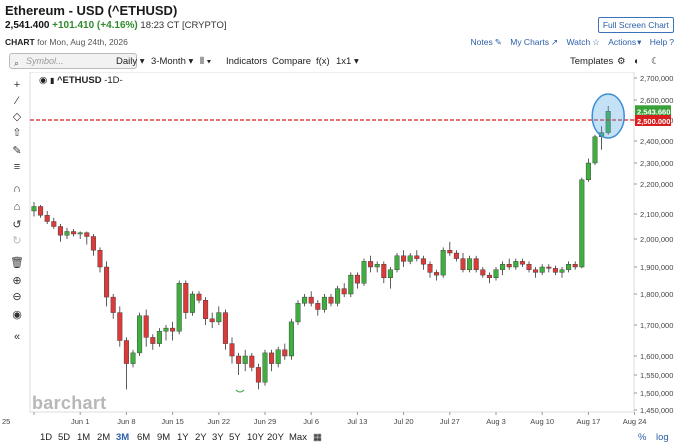 This screenshot has width=680, height=446. I want to click on arrow-up-icon: ⇧, so click(17, 133).